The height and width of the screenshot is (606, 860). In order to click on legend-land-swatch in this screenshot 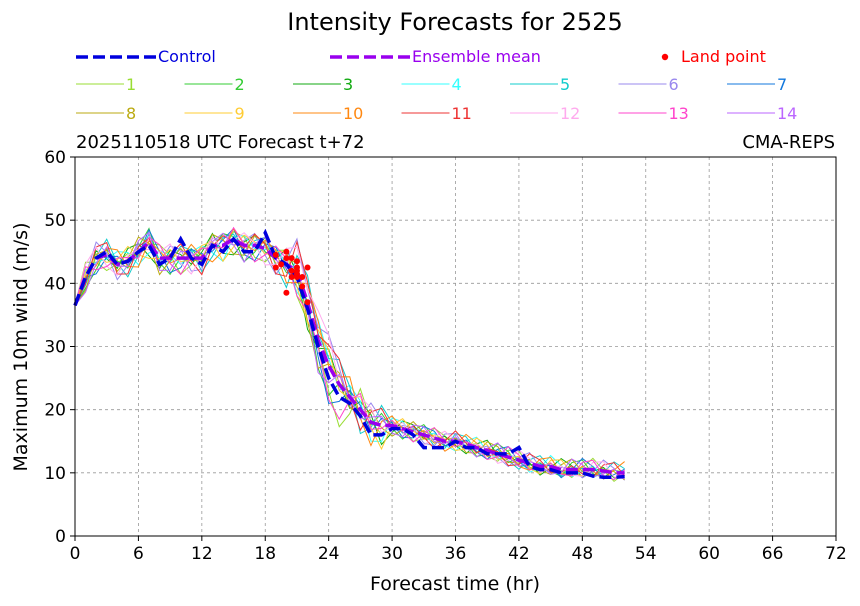, I will do `click(665, 57)`.